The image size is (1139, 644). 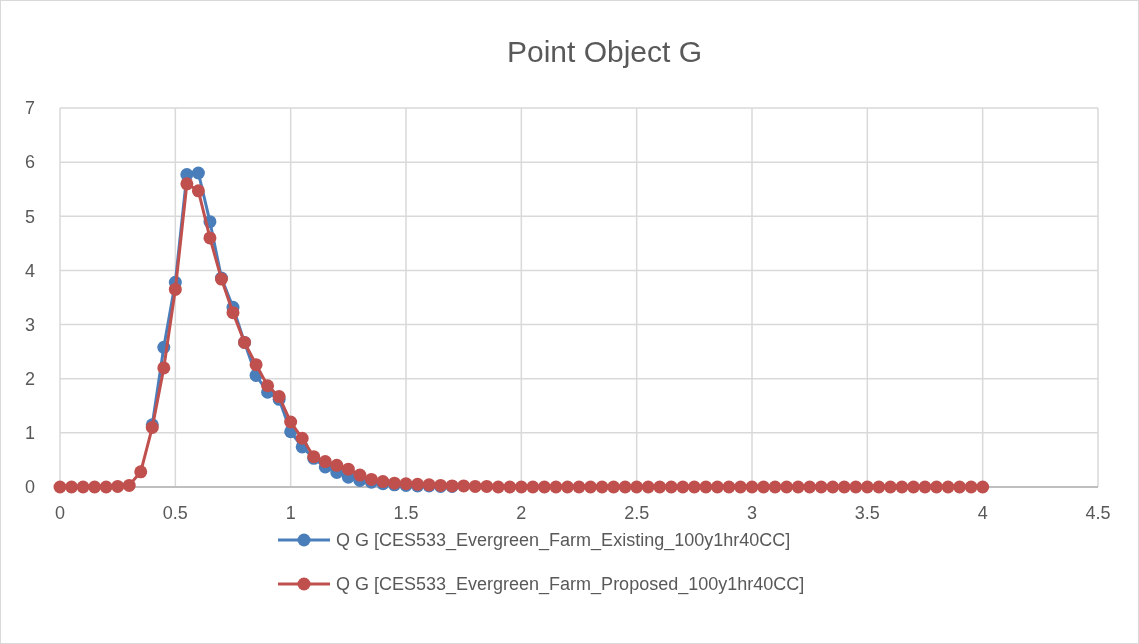 I want to click on legend-label: Q G [CES533_Evergreen_Farm_Proposed_100y1hr40CC], so click(x=570, y=585).